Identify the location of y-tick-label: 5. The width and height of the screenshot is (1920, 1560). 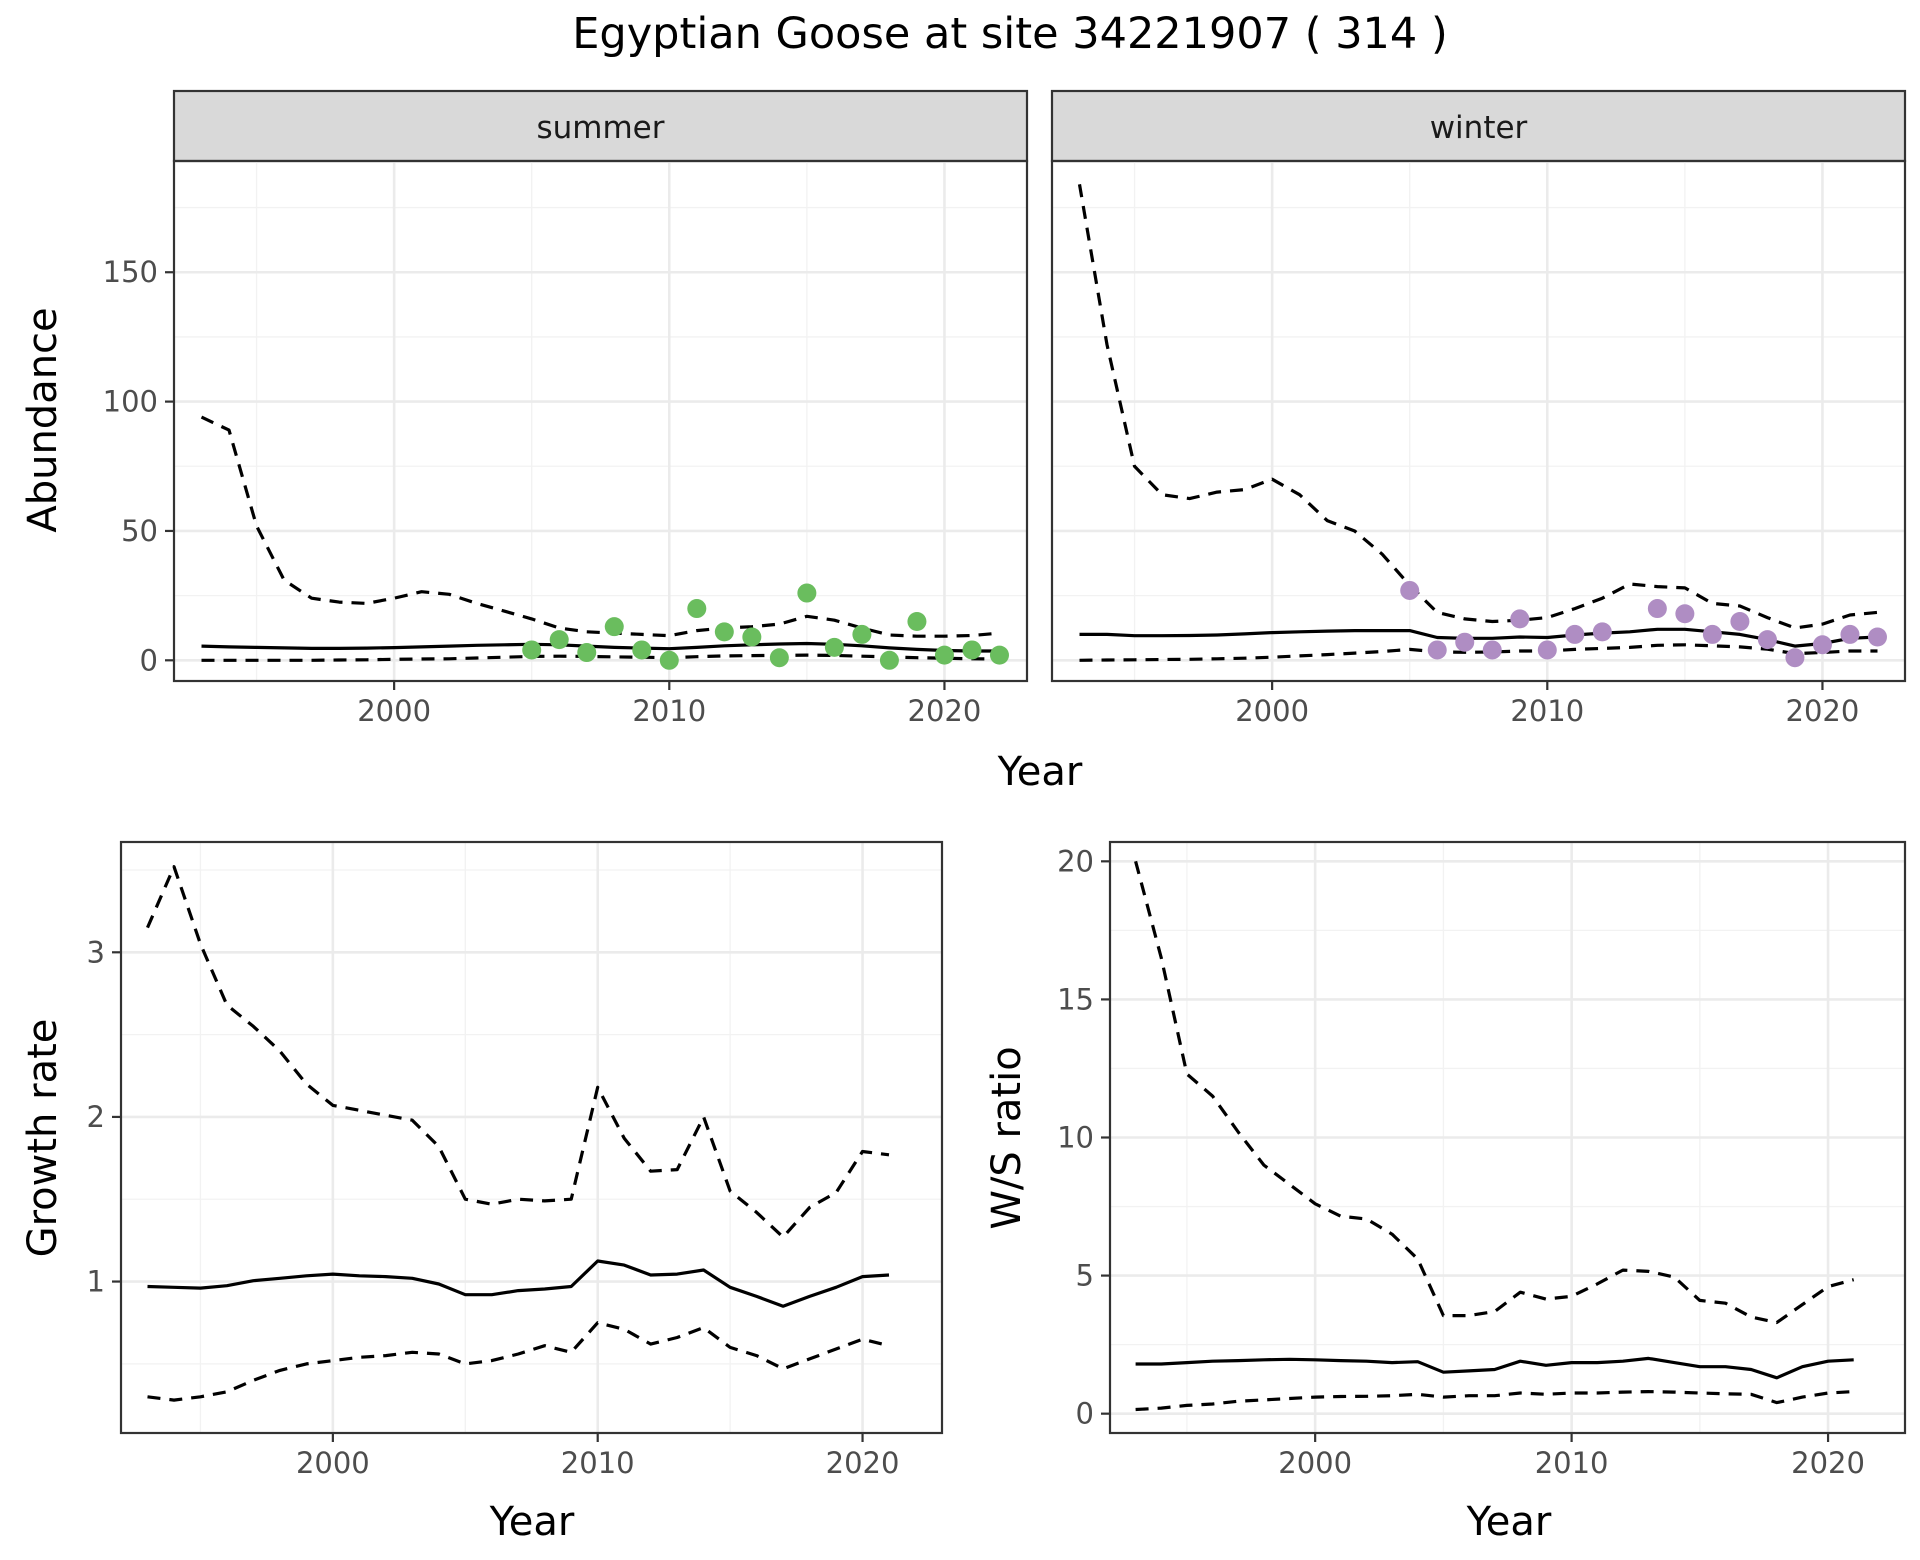
(1085, 1276).